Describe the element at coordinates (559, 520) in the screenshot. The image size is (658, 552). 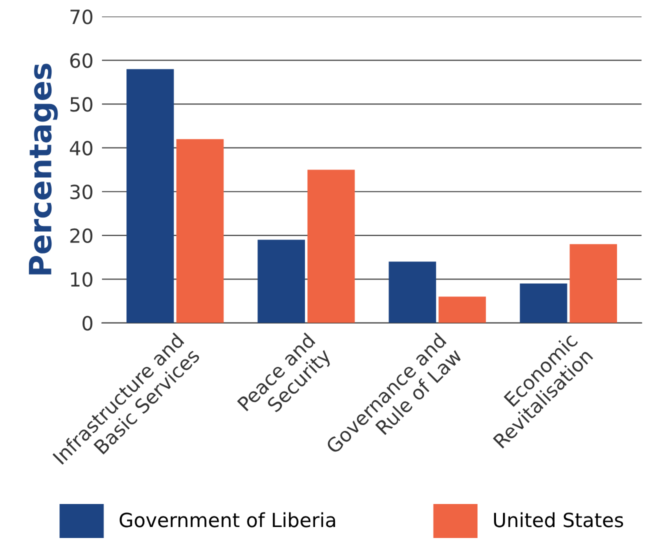
I see `legend-label: United States` at that location.